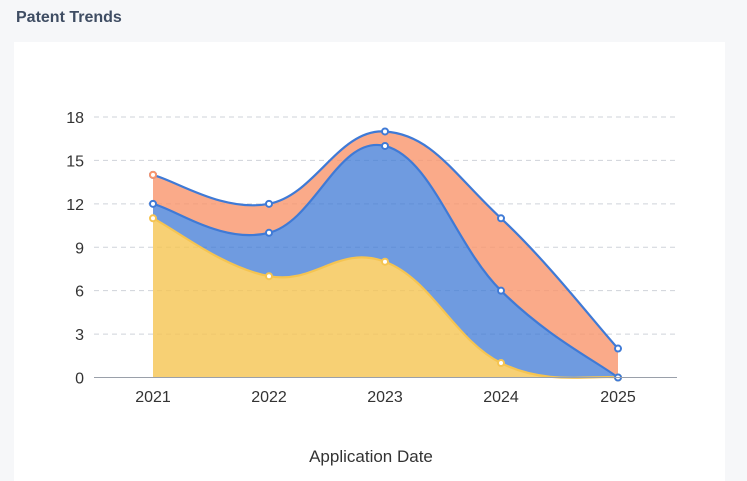 The width and height of the screenshot is (747, 481). What do you see at coordinates (501, 397) in the screenshot?
I see `x-tick-label: 2024` at bounding box center [501, 397].